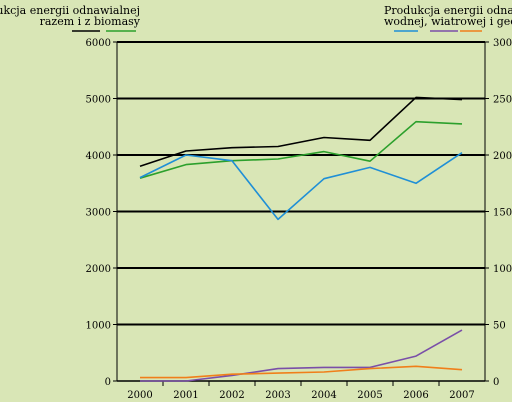  Describe the element at coordinates (502, 100) in the screenshot. I see `right-tick-label: 250` at that location.